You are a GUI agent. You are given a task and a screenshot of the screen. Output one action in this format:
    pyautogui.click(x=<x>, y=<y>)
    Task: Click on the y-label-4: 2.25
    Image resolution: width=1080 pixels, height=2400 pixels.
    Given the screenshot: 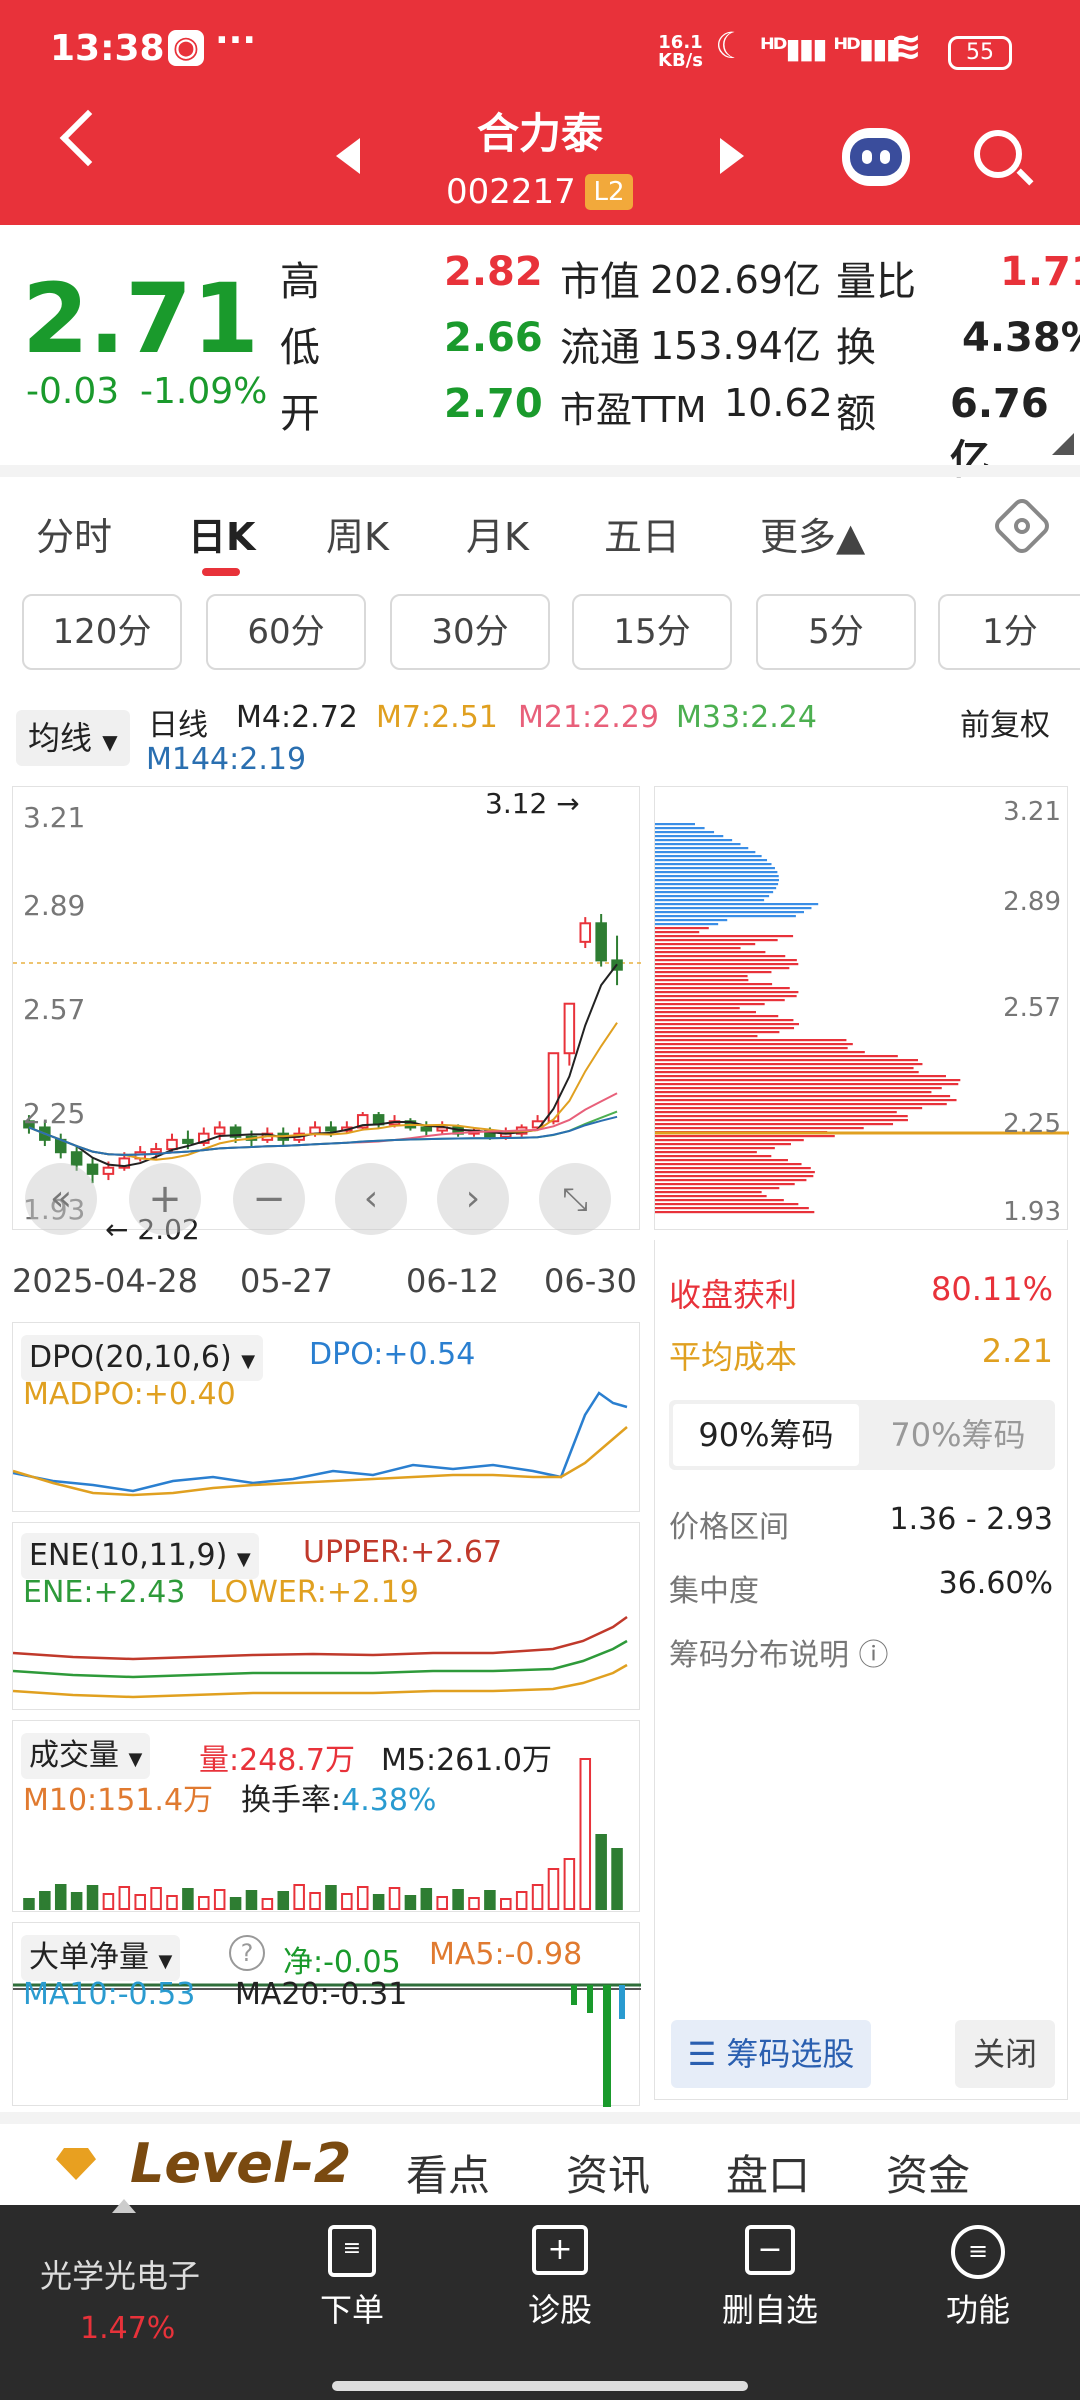 What is the action you would take?
    pyautogui.click(x=54, y=1113)
    